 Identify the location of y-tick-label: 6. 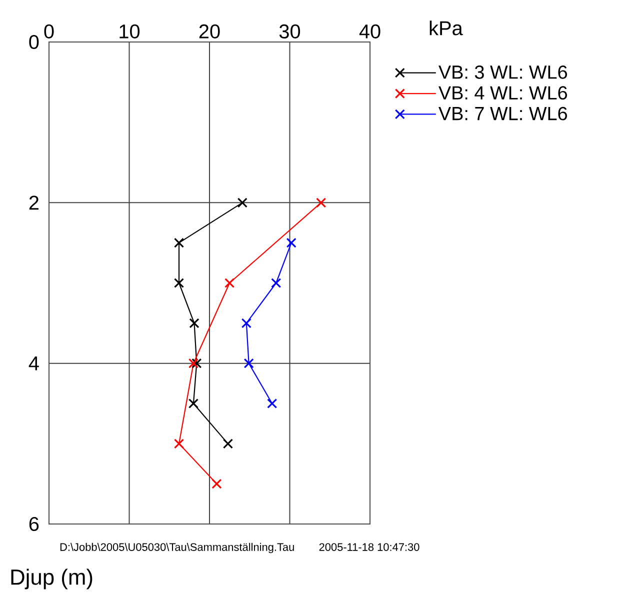
(34, 524).